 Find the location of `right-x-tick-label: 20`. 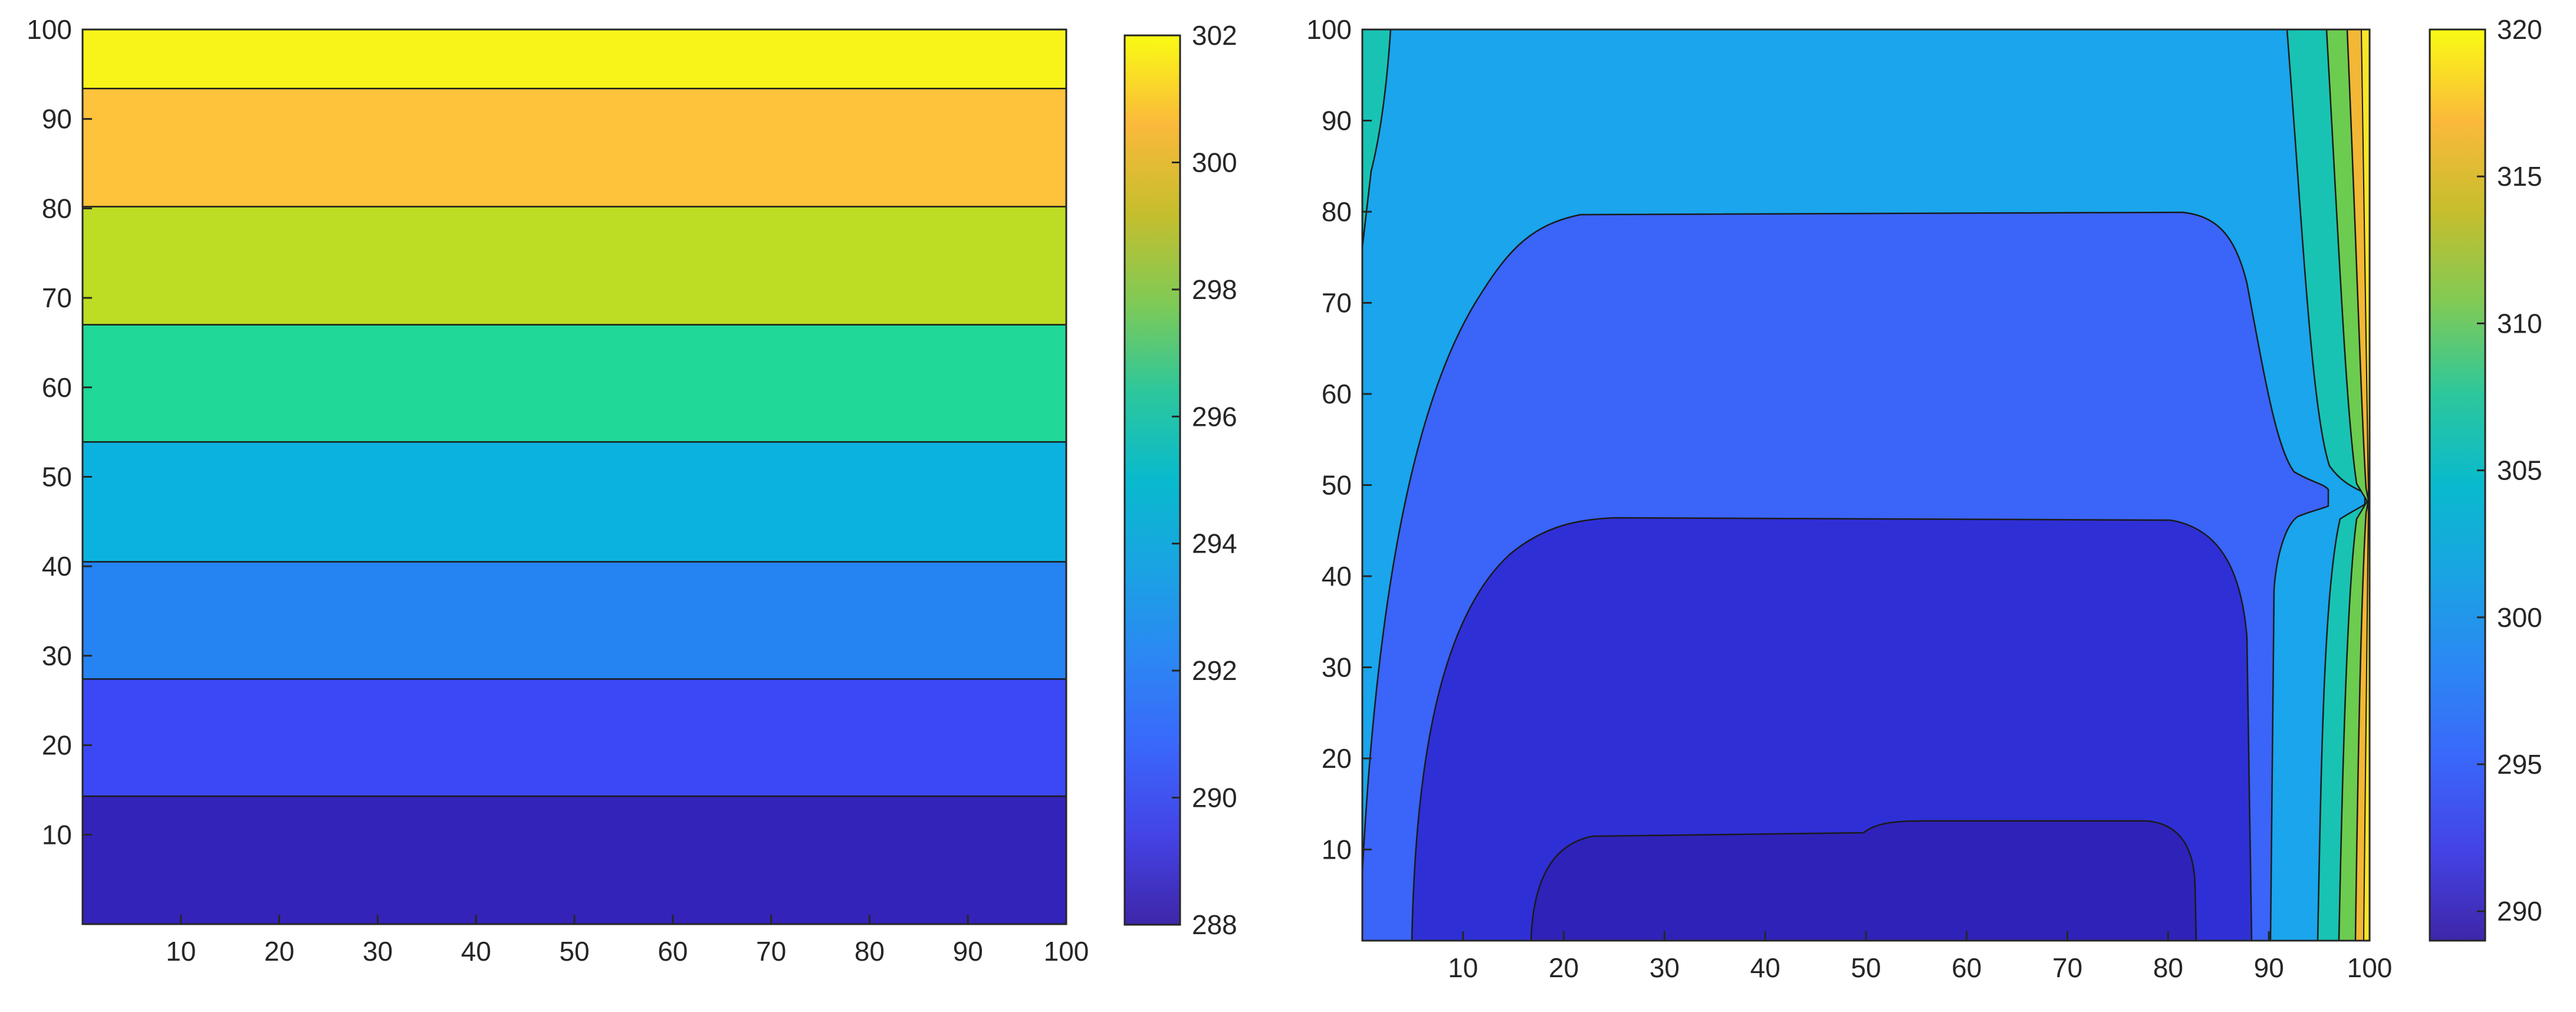

right-x-tick-label: 20 is located at coordinates (1564, 967).